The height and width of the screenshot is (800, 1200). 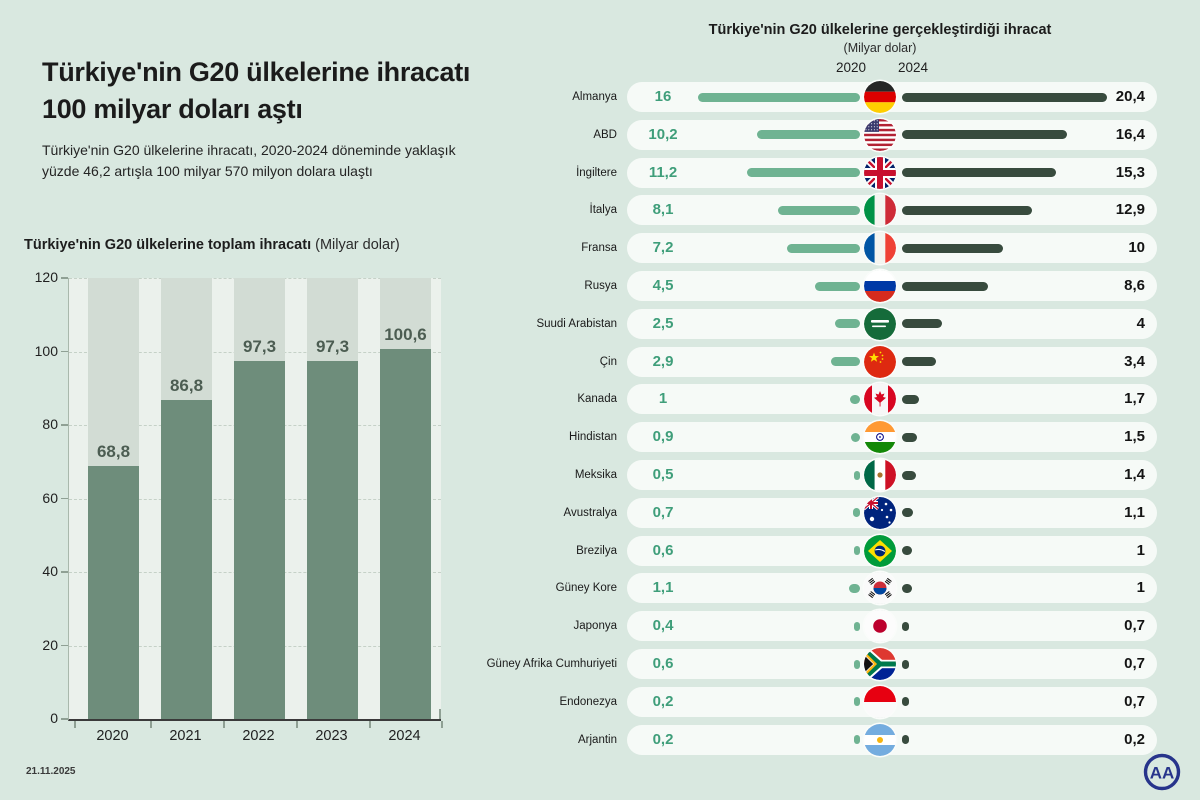 What do you see at coordinates (880, 626) in the screenshot?
I see `jp-flag-icon` at bounding box center [880, 626].